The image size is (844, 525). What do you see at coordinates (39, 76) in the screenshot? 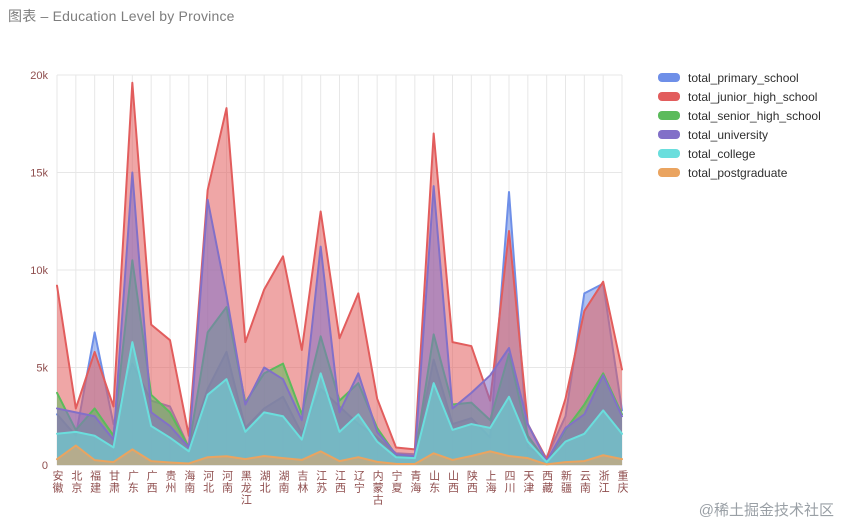
I see `y-axis-label: 20k` at bounding box center [39, 76].